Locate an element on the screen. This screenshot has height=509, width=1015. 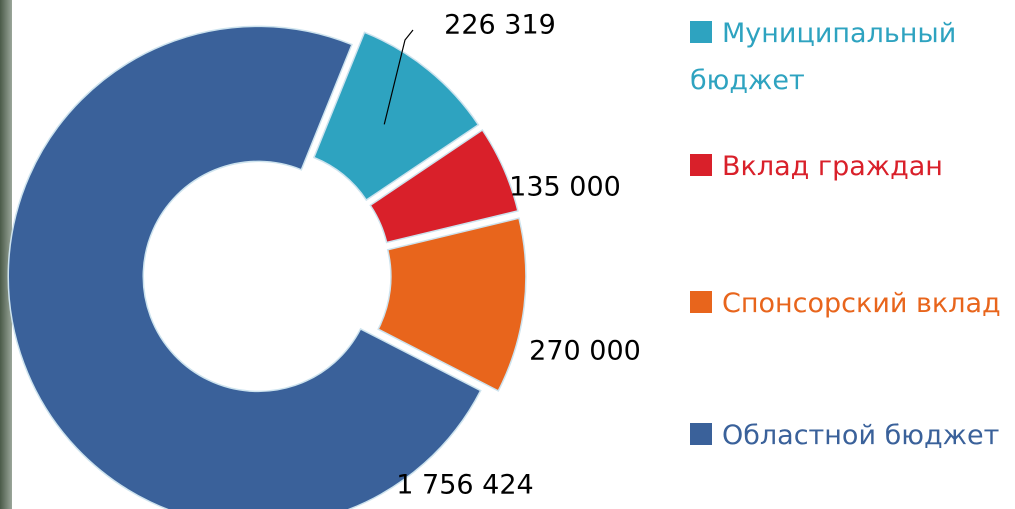
legend-label: Вклад граждан is located at coordinates (832, 166).